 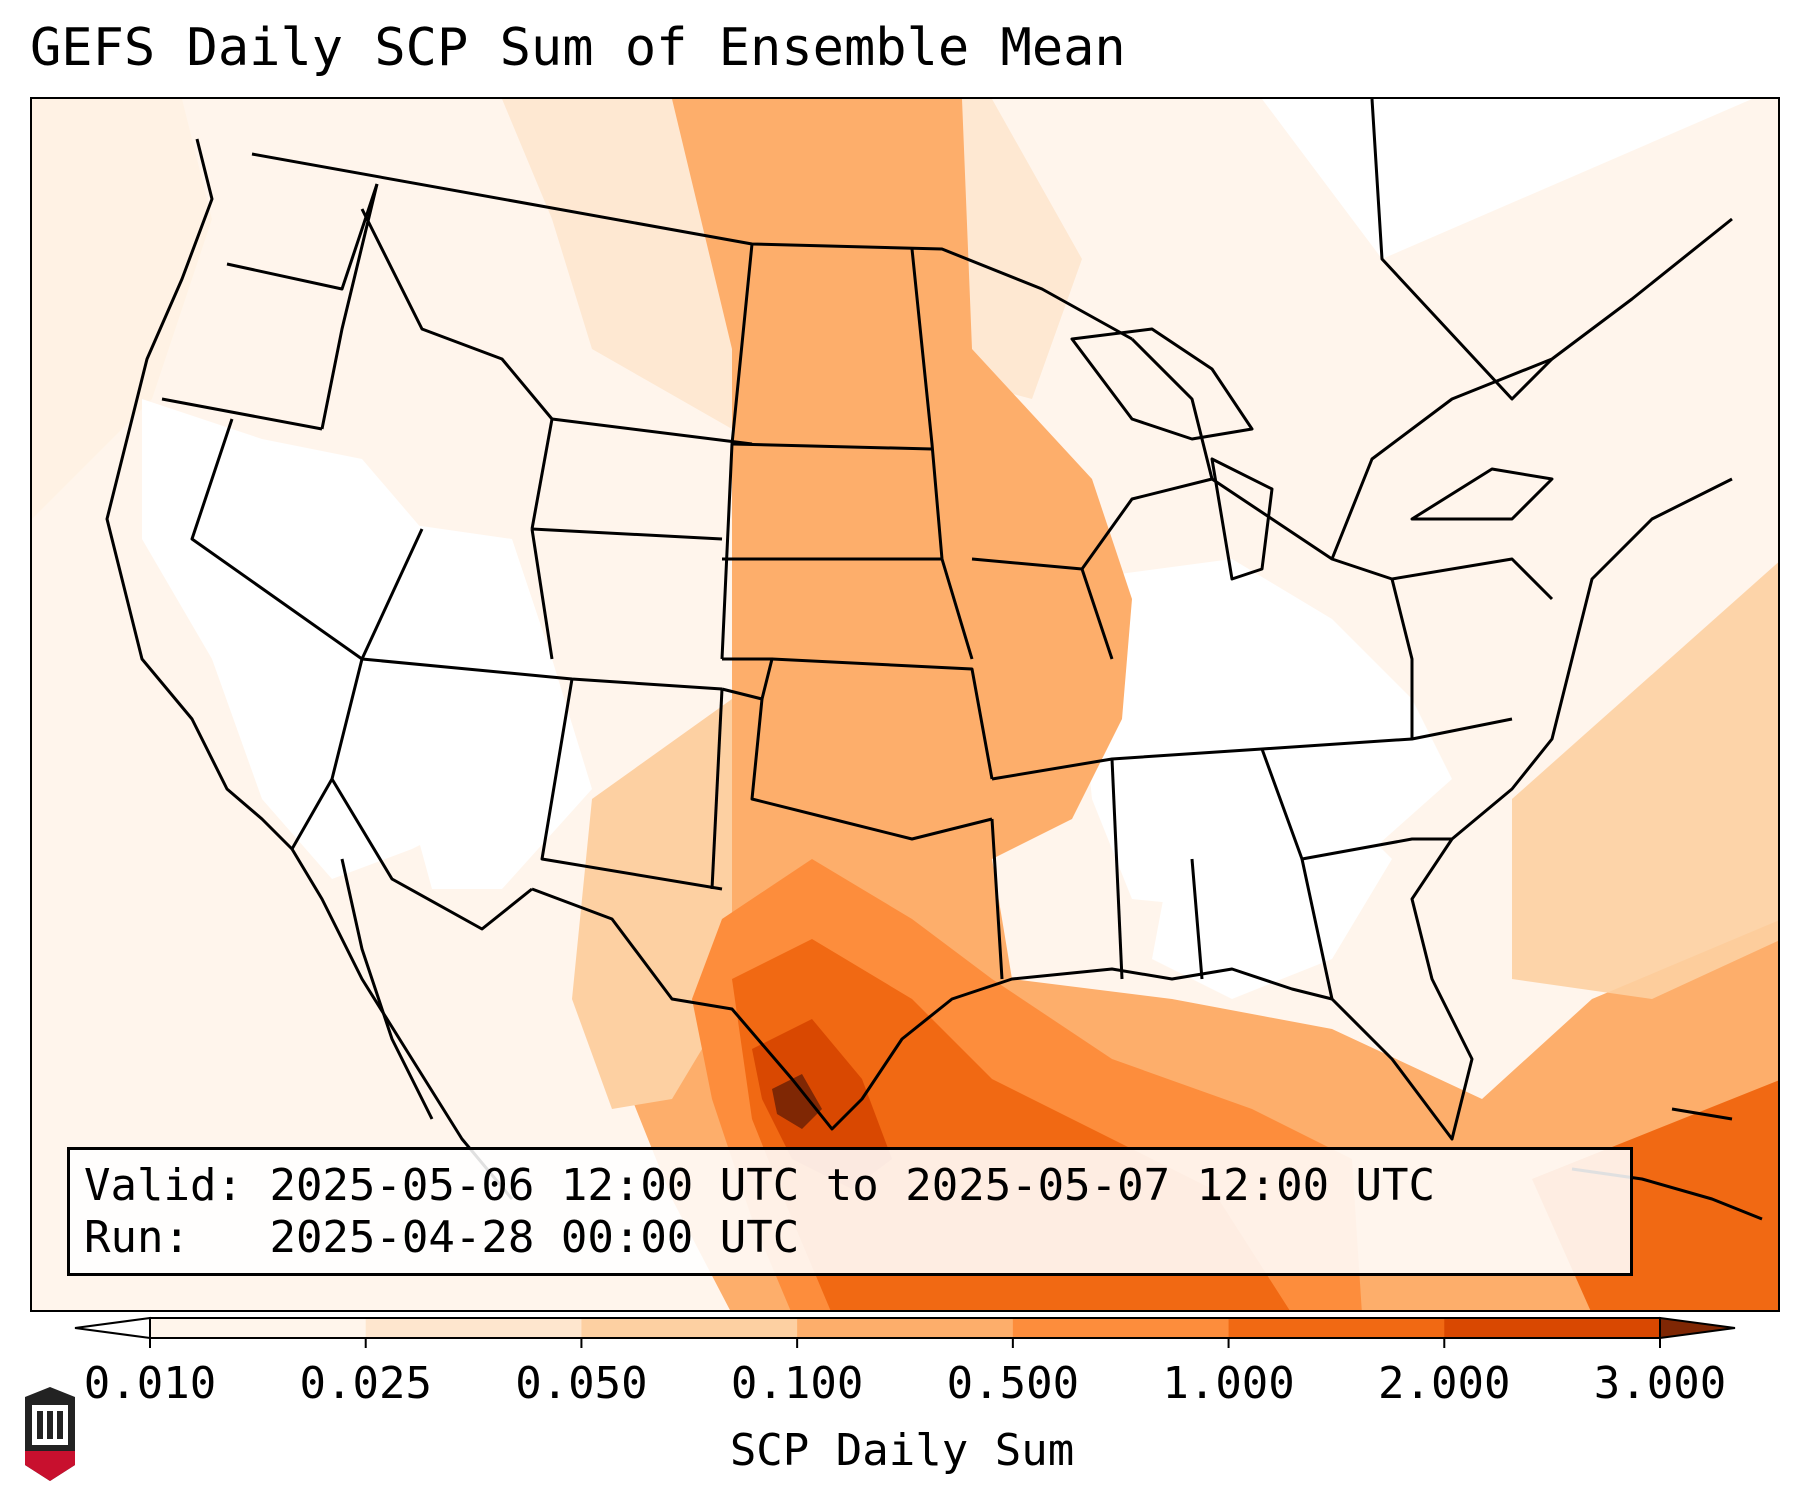 I want to click on colorbar-tick-label: 0.010, so click(x=150, y=1383).